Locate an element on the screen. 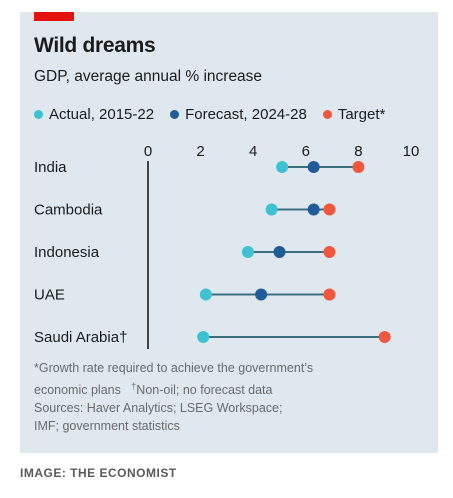 This screenshot has width=453, height=498. legend-label-forecast: Forecast, 2024-28 is located at coordinates (246, 114).